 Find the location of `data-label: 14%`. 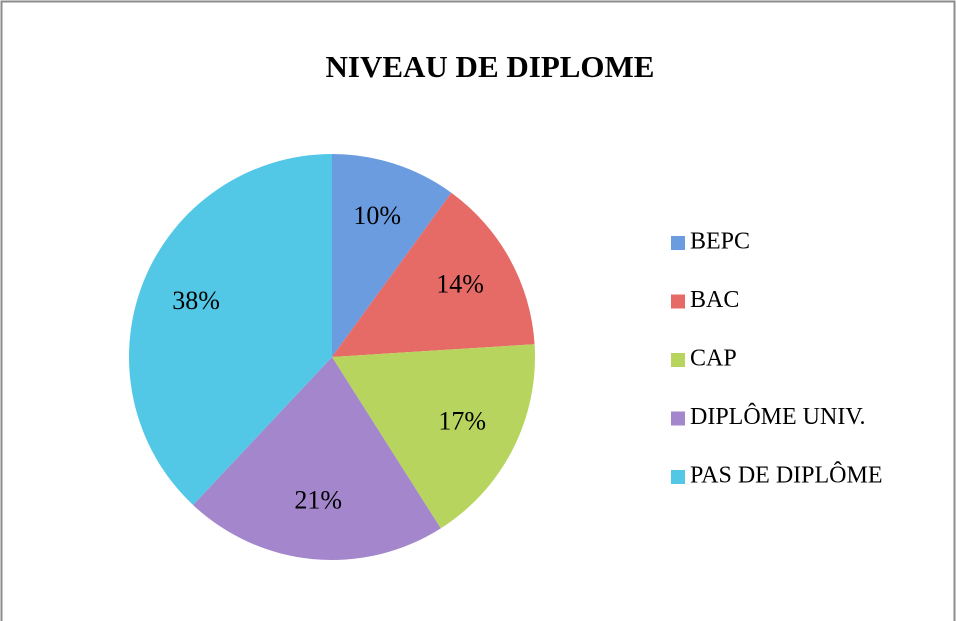

data-label: 14% is located at coordinates (460, 284).